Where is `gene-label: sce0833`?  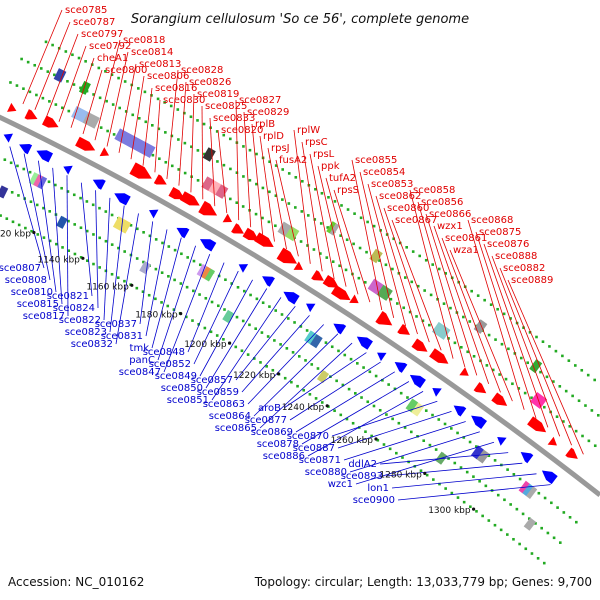
gene-label: sce0833 is located at coordinates (234, 118).